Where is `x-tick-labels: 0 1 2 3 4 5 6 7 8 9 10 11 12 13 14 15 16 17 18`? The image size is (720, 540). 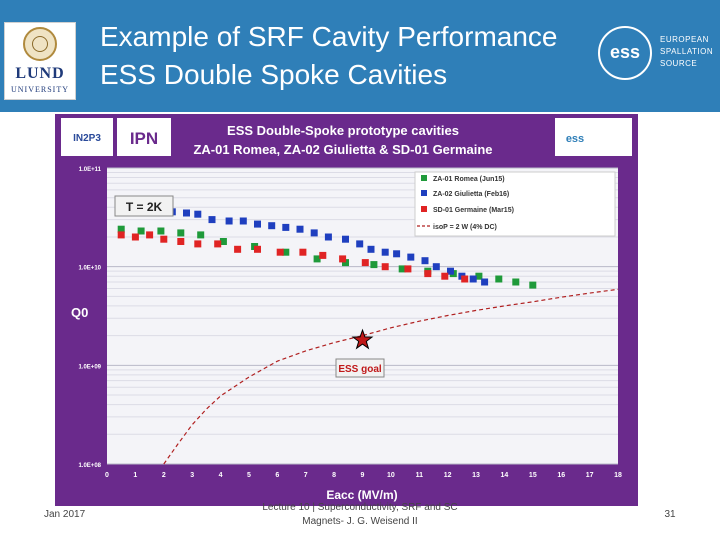
x-tick-labels: 0 1 2 3 4 5 6 7 8 9 10 11 12 13 14 15 16 17 18 is located at coordinates (363, 475).